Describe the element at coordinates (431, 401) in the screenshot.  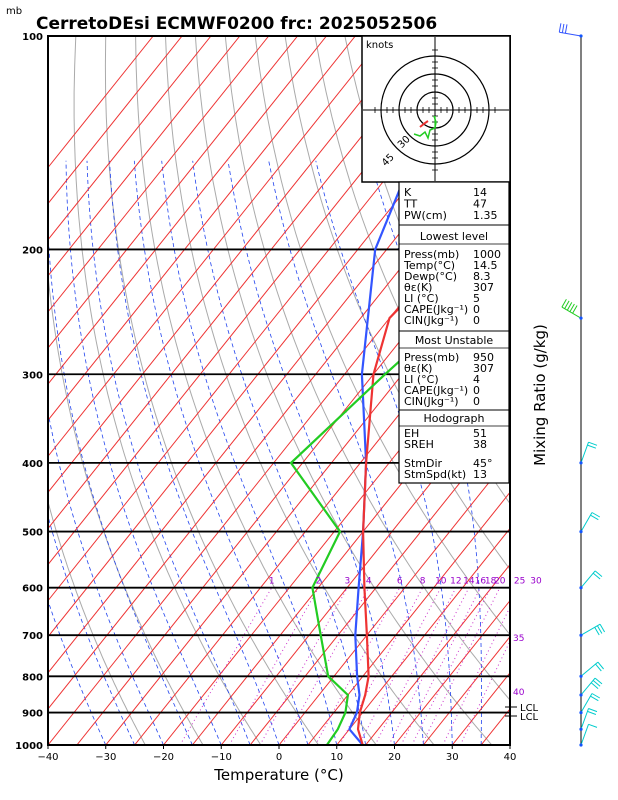
I see `unstable-index-label: CIN(Jkg⁻¹)` at that location.